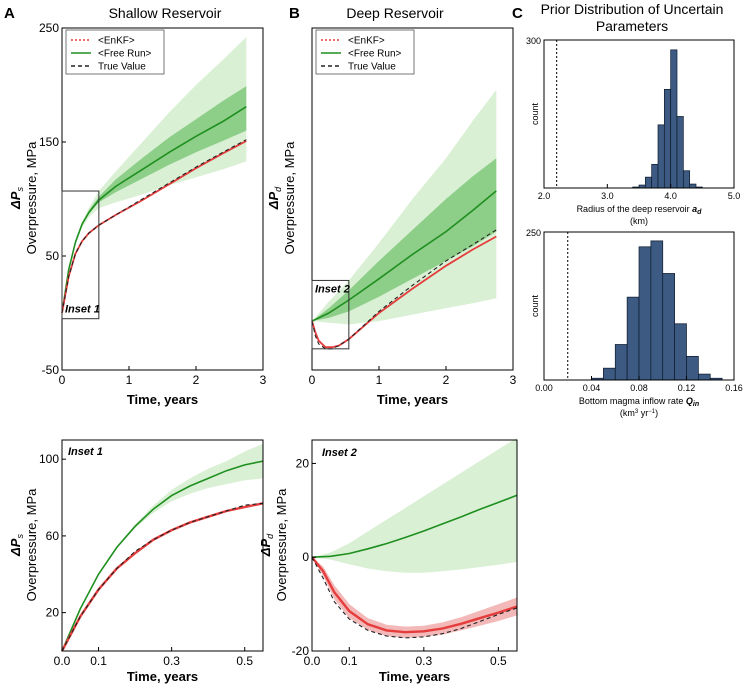  What do you see at coordinates (49, 142) in the screenshot?
I see `panel-a-ytick-label: 150` at bounding box center [49, 142].